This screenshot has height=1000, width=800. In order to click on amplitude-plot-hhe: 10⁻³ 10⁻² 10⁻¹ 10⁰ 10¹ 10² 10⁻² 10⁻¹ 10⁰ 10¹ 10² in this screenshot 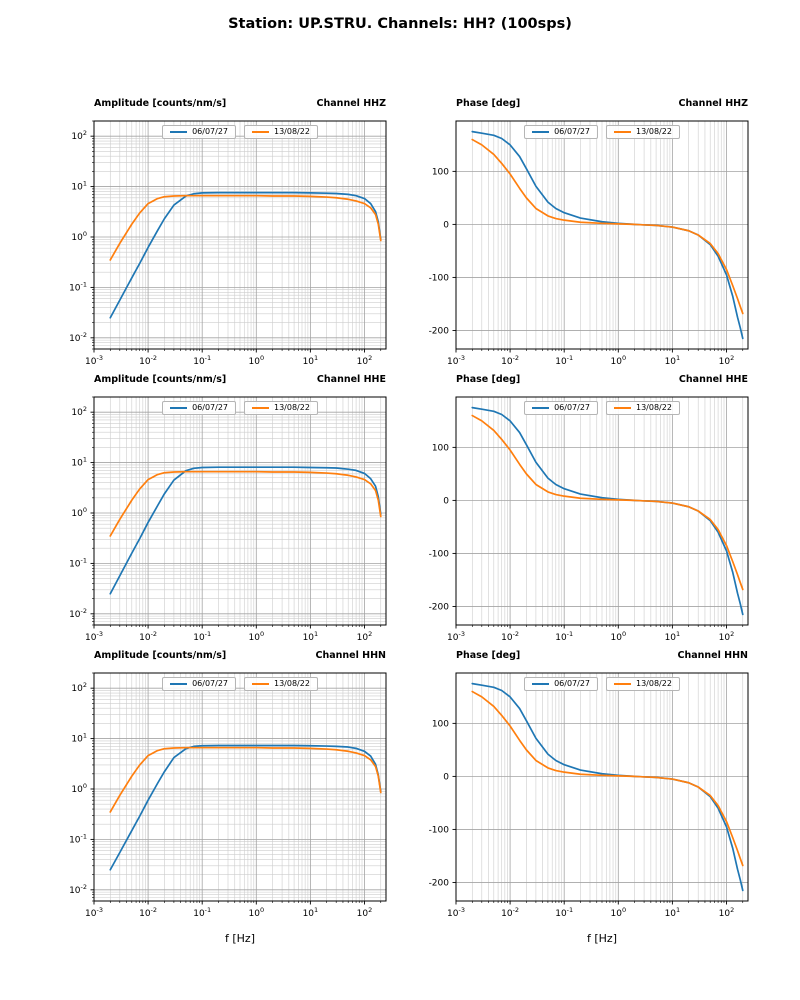, I will do `click(228, 519)`.